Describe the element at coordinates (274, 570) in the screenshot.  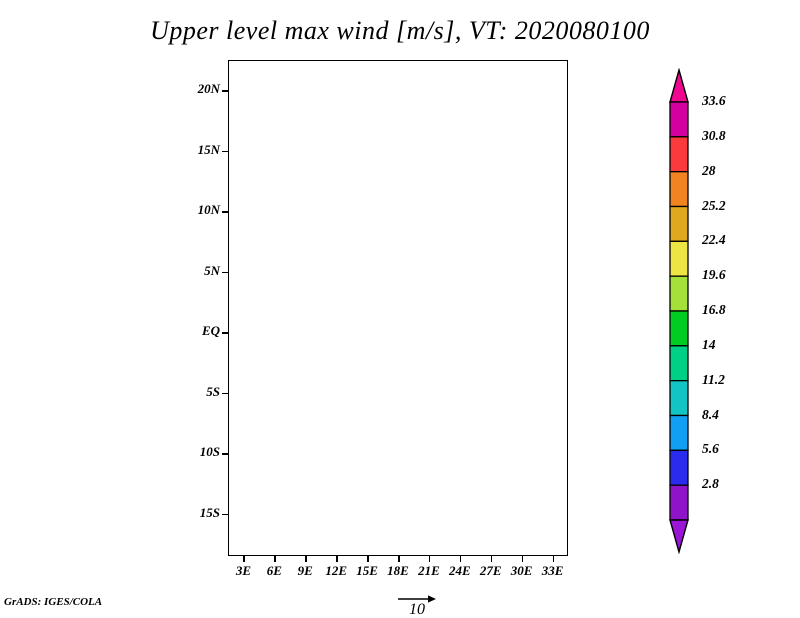
I see `lon-label-6E: 6E` at that location.